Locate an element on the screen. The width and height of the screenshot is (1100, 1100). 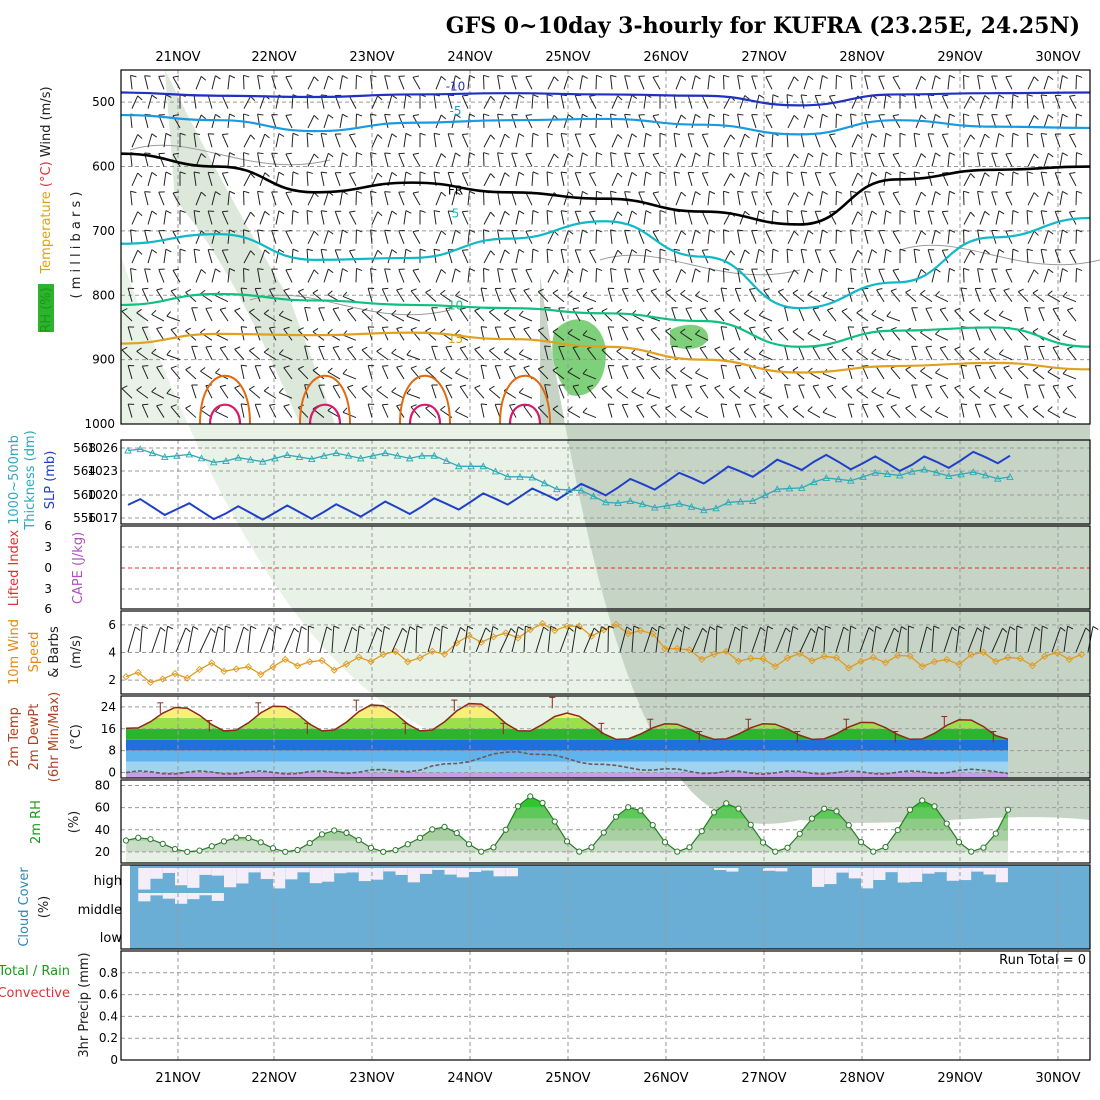
axis-title-part: ( m i l l i b a r s ) is located at coordinates (76, 245).